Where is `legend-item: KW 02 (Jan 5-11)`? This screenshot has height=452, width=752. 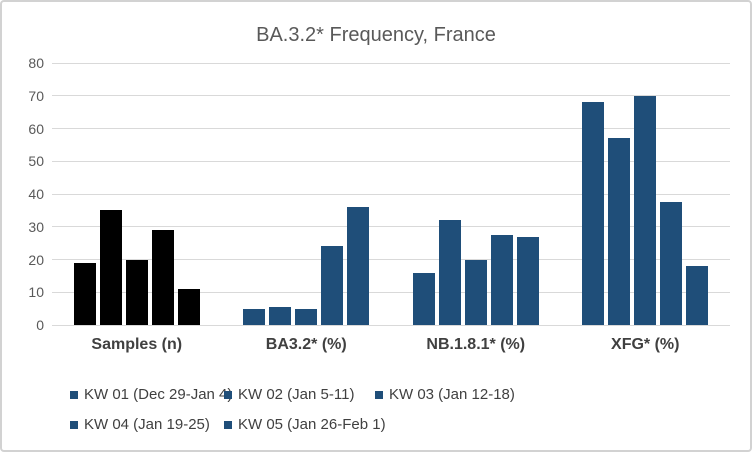
legend-item: KW 02 (Jan 5-11) is located at coordinates (289, 395).